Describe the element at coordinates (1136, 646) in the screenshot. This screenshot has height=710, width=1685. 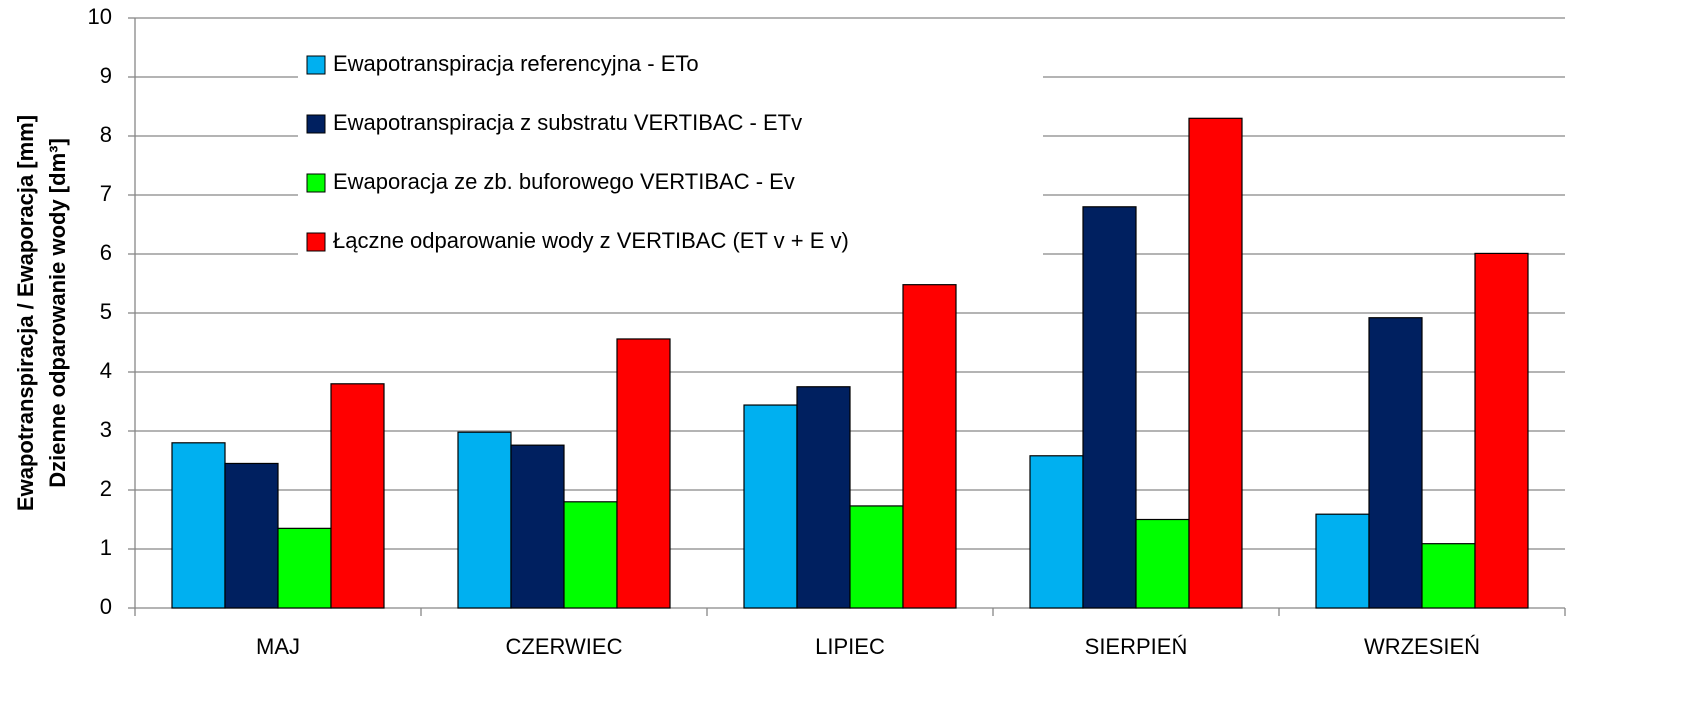
I see `x-tick-label: SIERPIEŃ` at that location.